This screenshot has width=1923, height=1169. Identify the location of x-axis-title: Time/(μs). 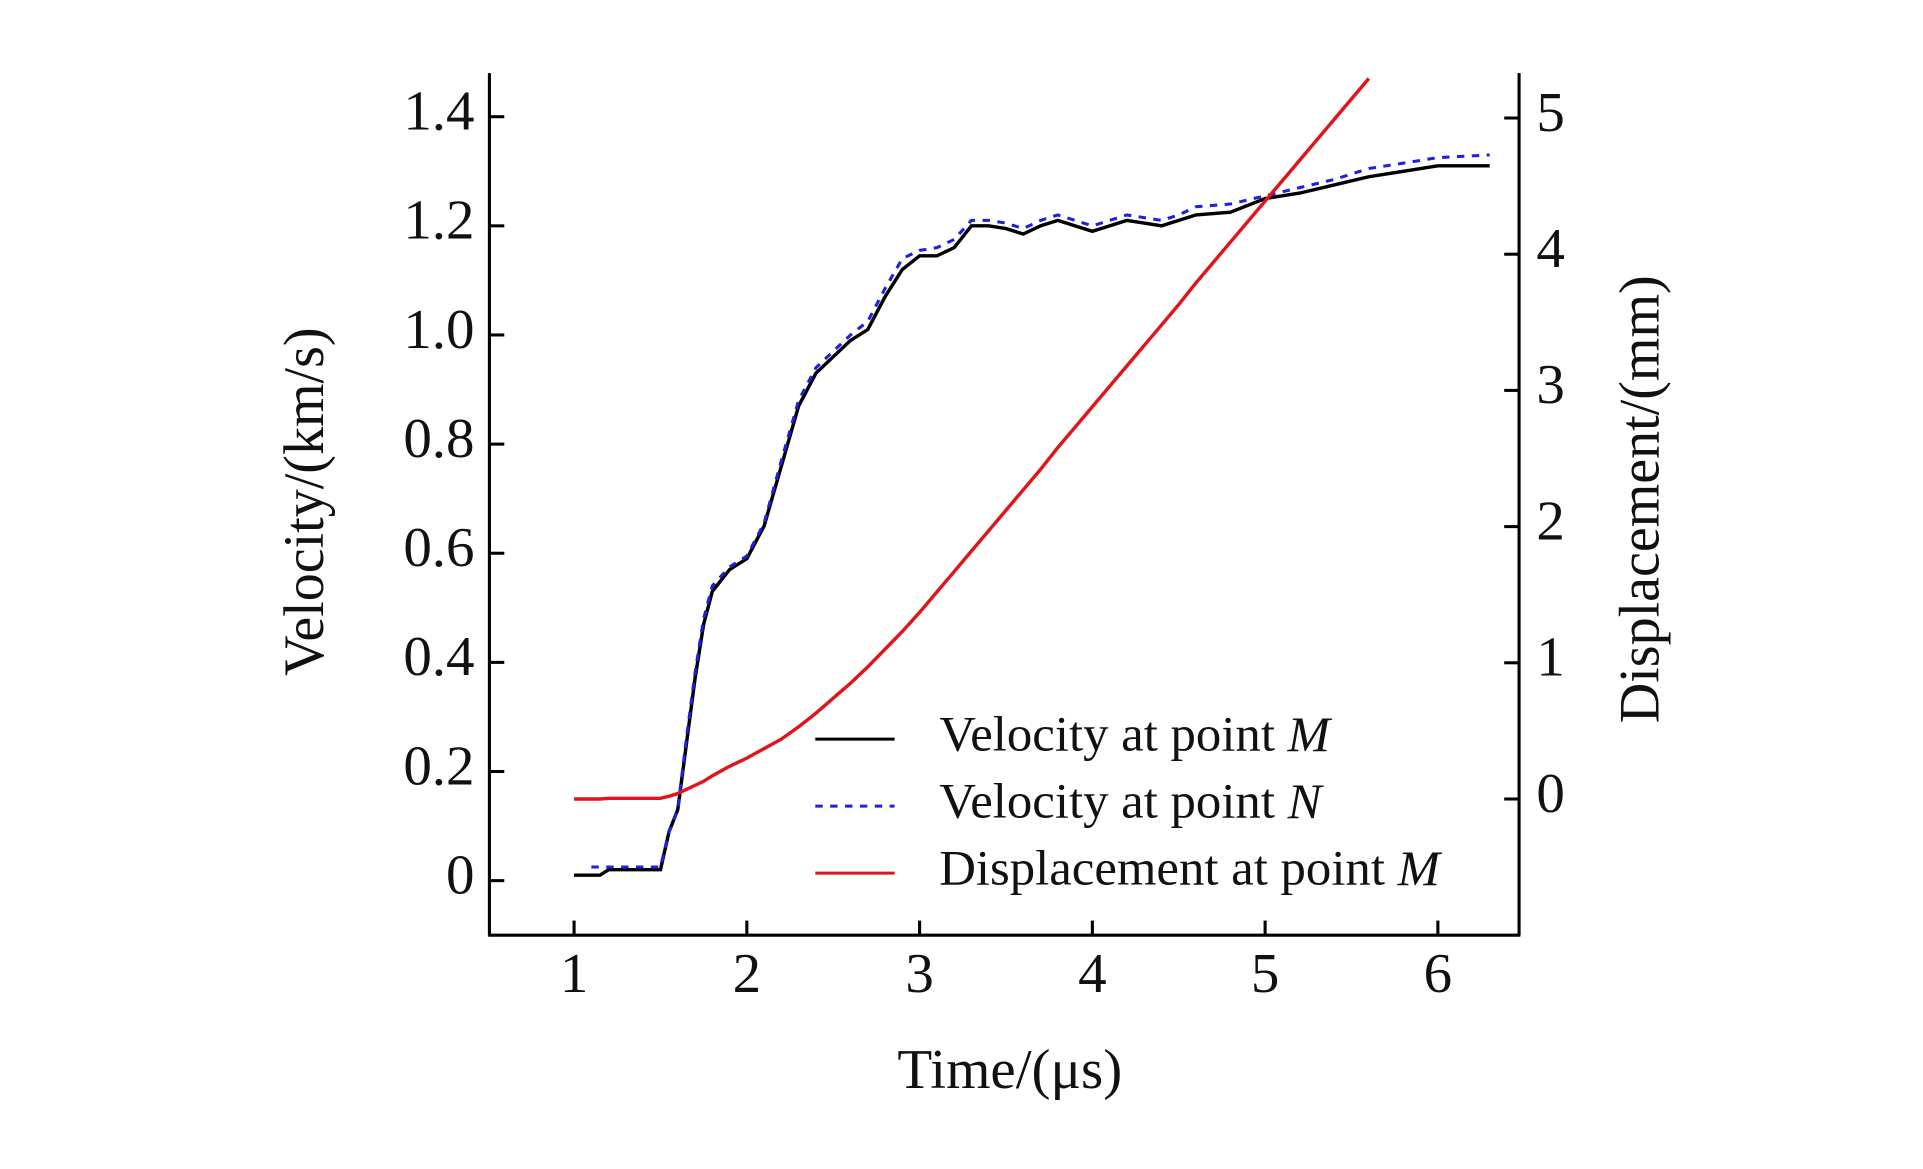
(1009, 1070).